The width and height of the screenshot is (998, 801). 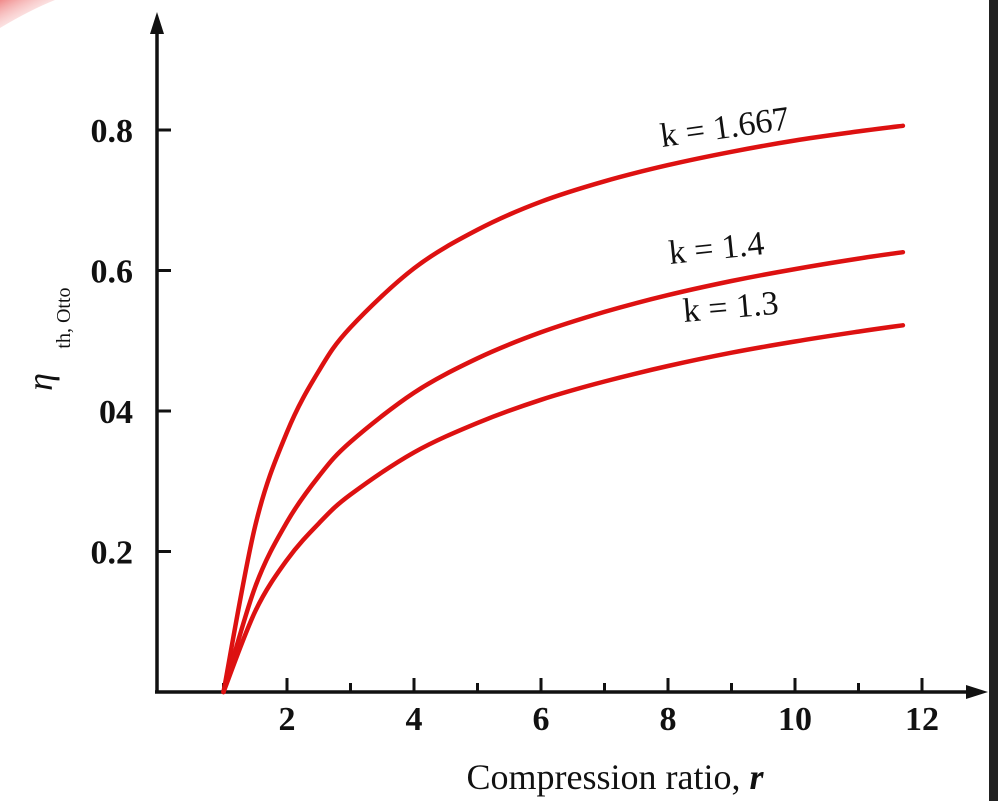 I want to click on y-tick-label-0.8: 0.8, so click(x=112, y=131).